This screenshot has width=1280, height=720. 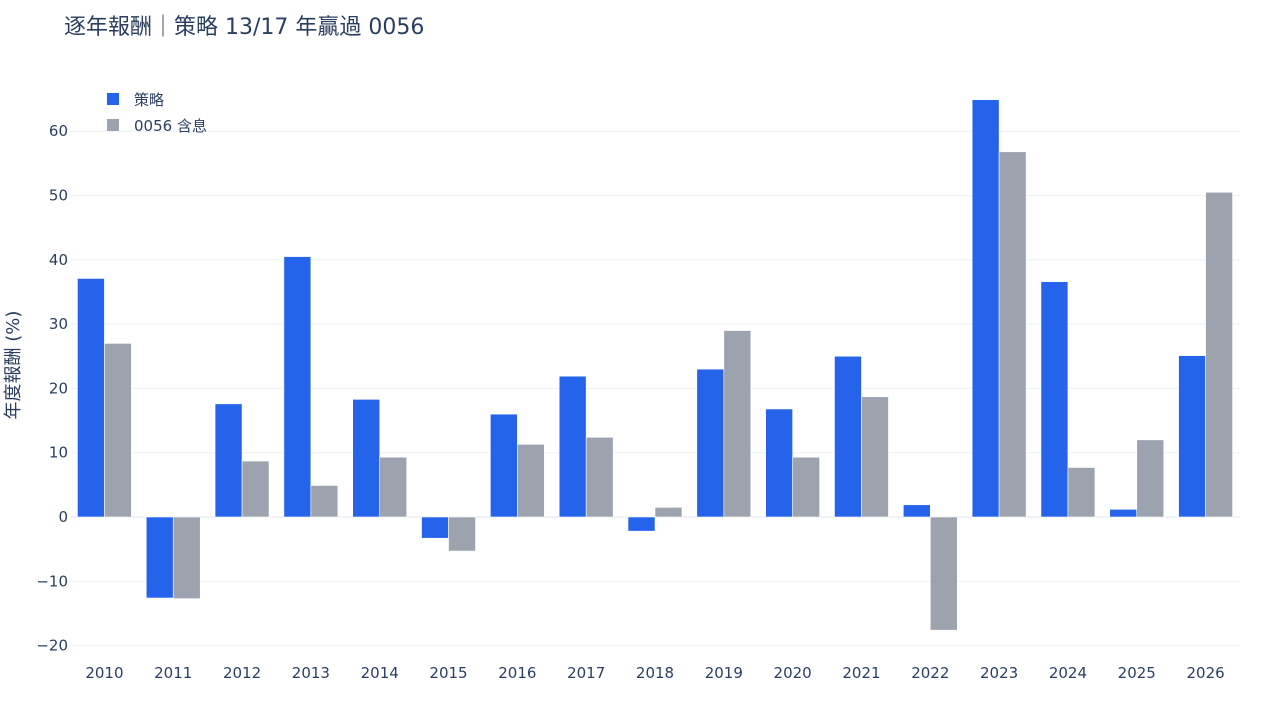 I want to click on bar-0056-2012, so click(x=255, y=489).